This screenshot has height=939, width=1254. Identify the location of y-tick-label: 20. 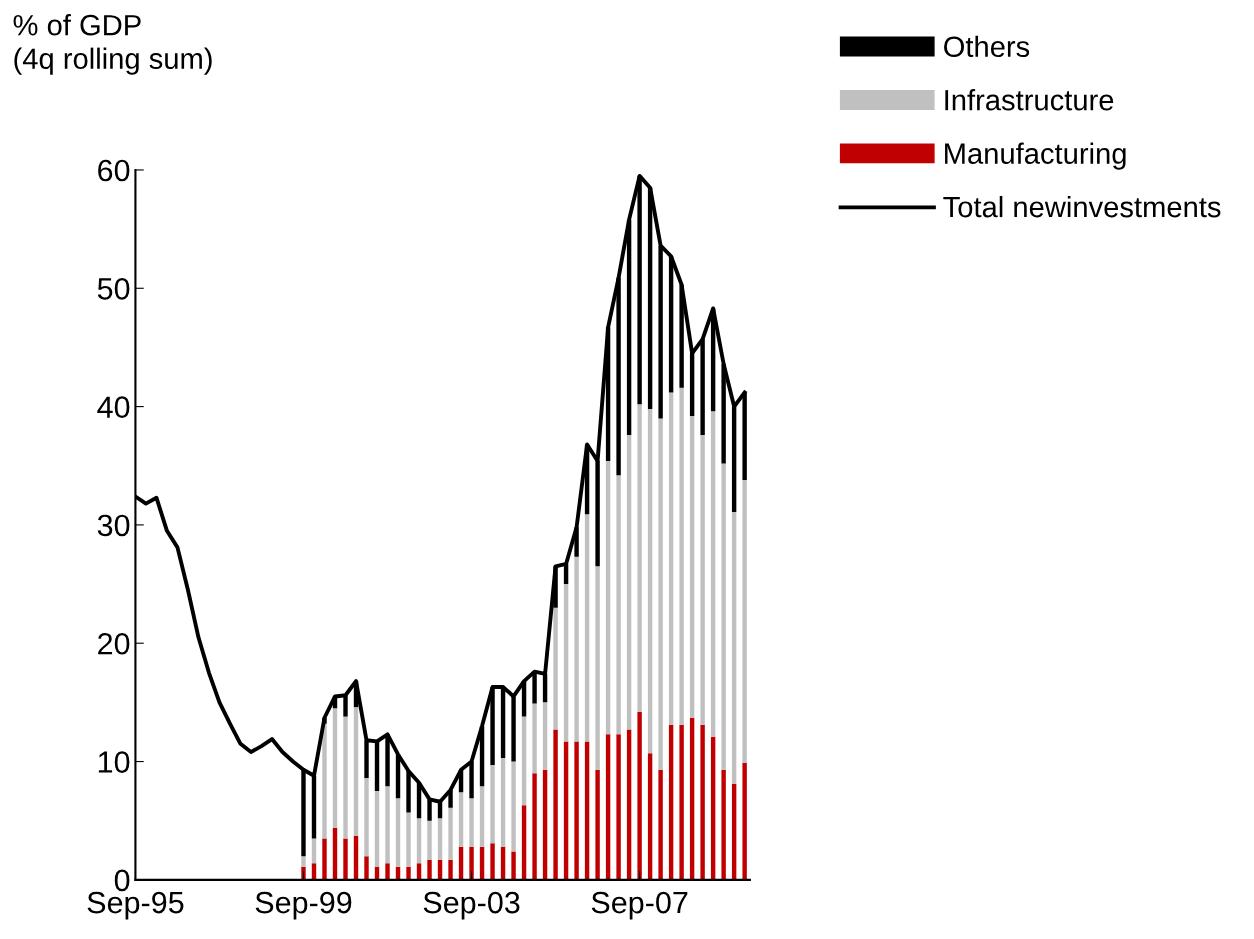
(114, 643).